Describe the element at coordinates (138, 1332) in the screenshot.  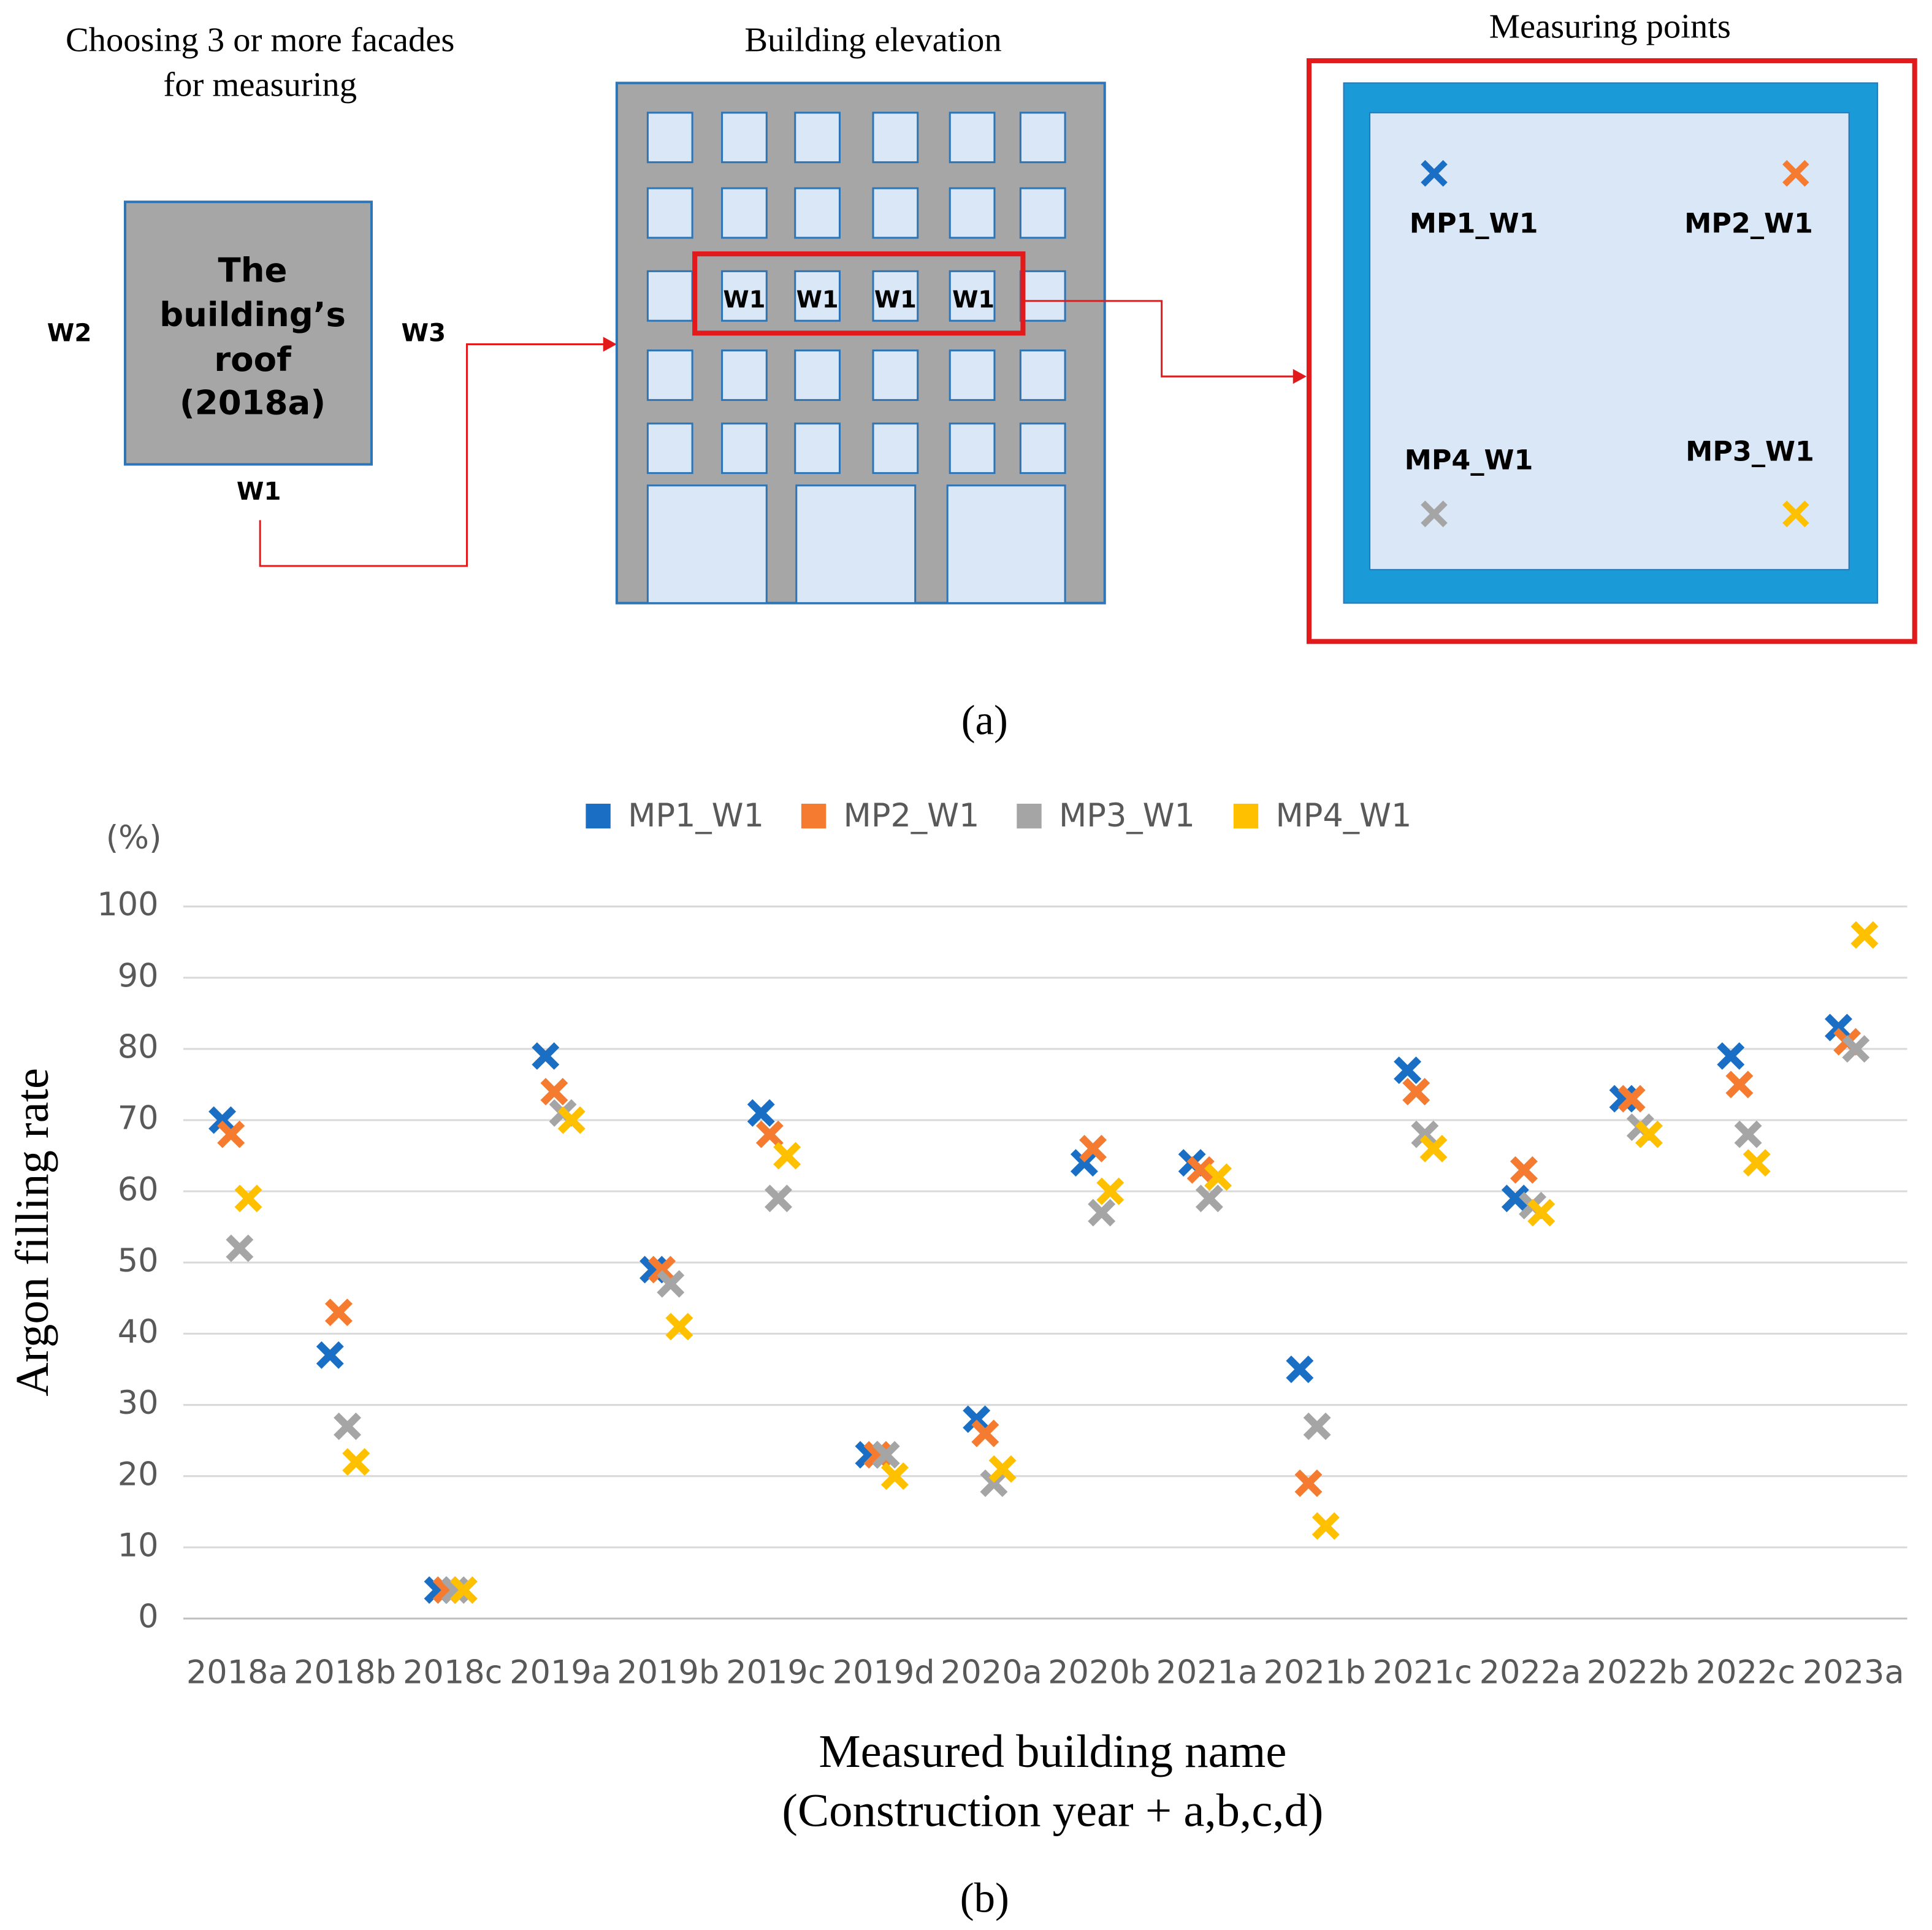
I see `y-tick-label: 40` at that location.